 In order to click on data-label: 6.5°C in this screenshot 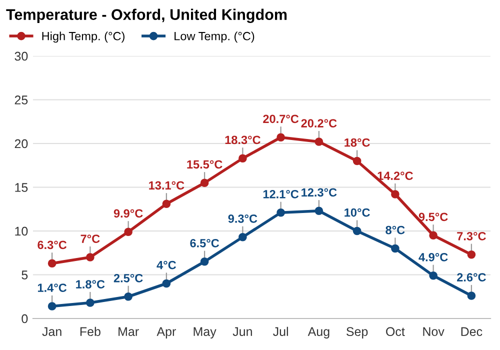, I will do `click(205, 243)`.